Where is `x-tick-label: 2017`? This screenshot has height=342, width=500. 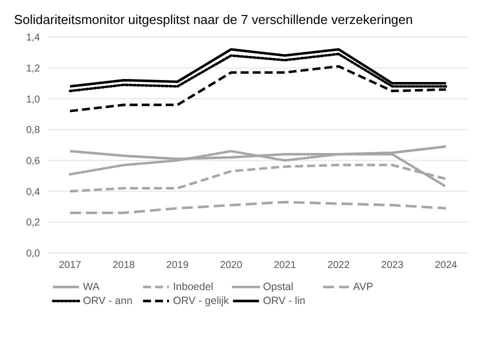
x-tick-label: 2017 is located at coordinates (70, 266).